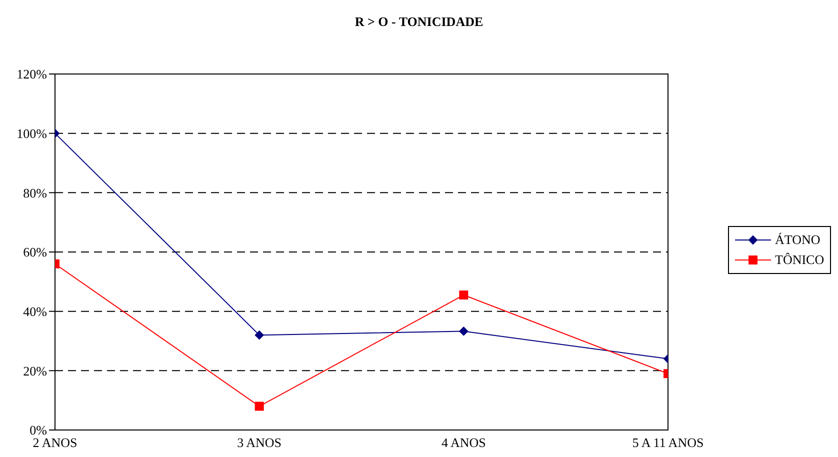  Describe the element at coordinates (799, 260) in the screenshot. I see `legend-label: TÔNICO` at that location.